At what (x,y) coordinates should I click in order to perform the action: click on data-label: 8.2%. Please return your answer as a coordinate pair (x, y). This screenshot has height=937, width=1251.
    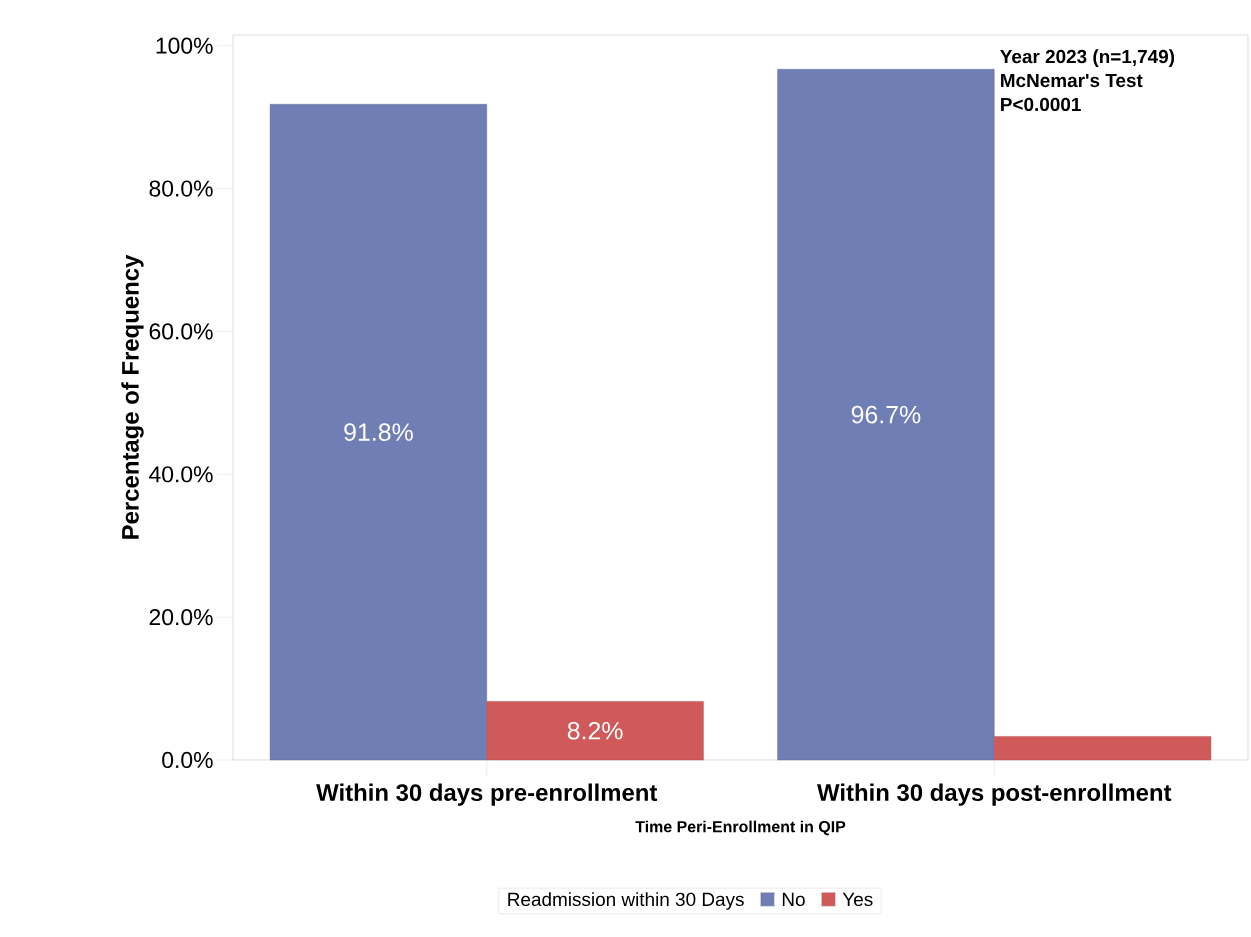
    Looking at the image, I should click on (595, 730).